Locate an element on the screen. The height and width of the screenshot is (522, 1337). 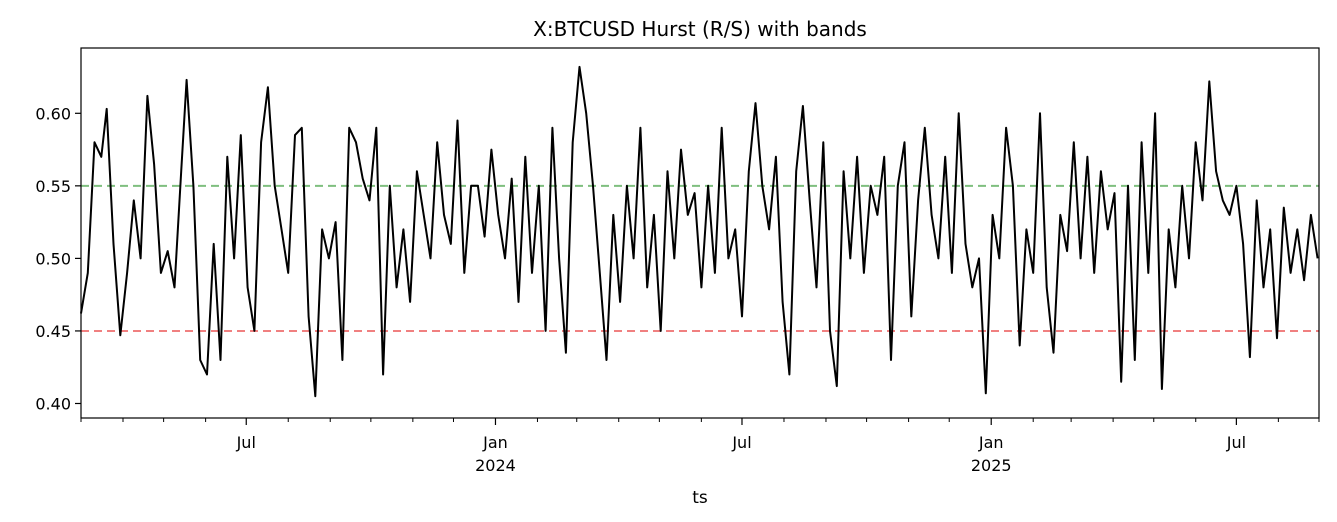
x-tick-label-3: Jan is located at coordinates (991, 442).